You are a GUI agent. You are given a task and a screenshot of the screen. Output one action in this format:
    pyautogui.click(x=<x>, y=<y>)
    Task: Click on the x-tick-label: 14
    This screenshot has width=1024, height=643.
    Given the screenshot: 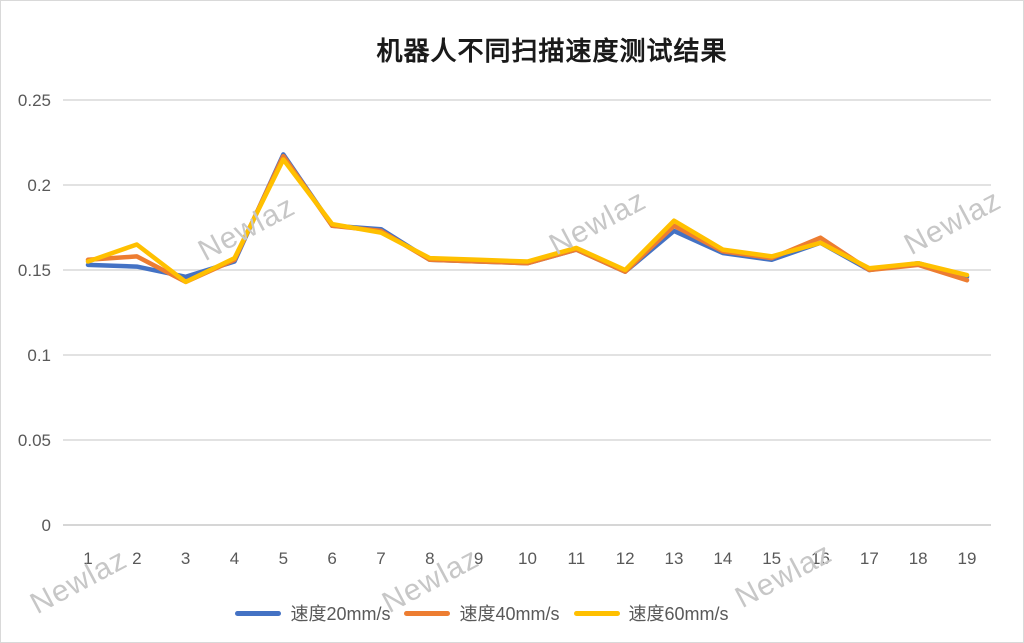 What is the action you would take?
    pyautogui.click(x=722, y=558)
    